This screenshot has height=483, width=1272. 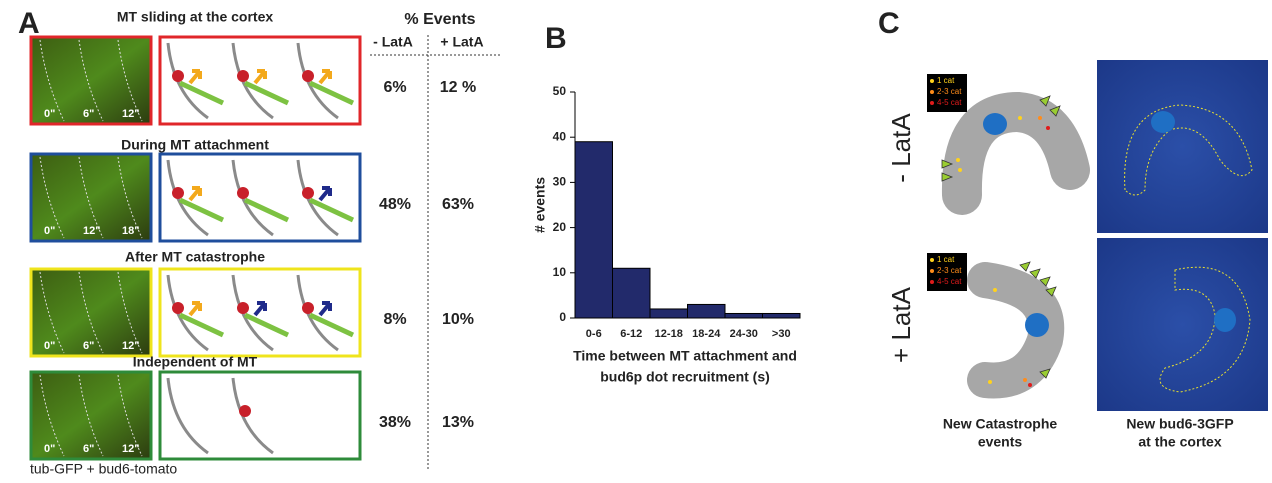 What do you see at coordinates (685, 377) in the screenshot?
I see `x-axis-title: bud6p dot recruitment (s)` at bounding box center [685, 377].